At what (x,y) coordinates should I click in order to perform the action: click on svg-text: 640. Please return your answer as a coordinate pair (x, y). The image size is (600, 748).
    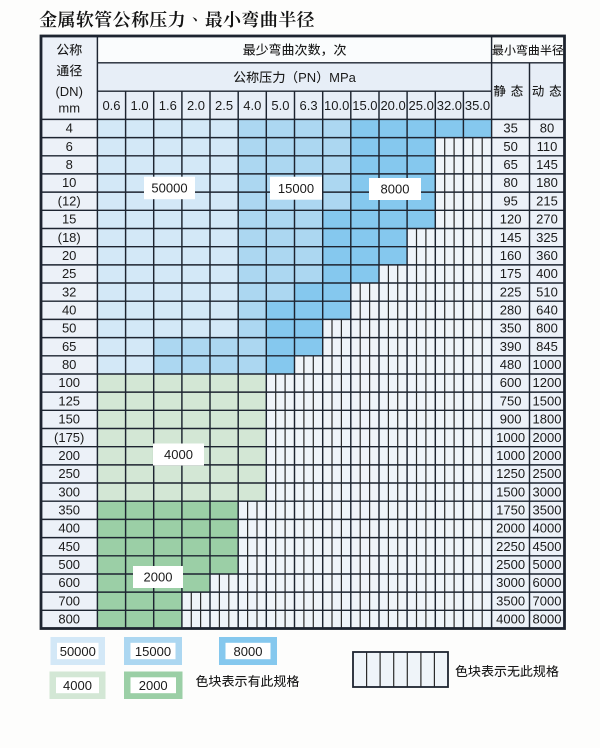
    Looking at the image, I should click on (547, 310).